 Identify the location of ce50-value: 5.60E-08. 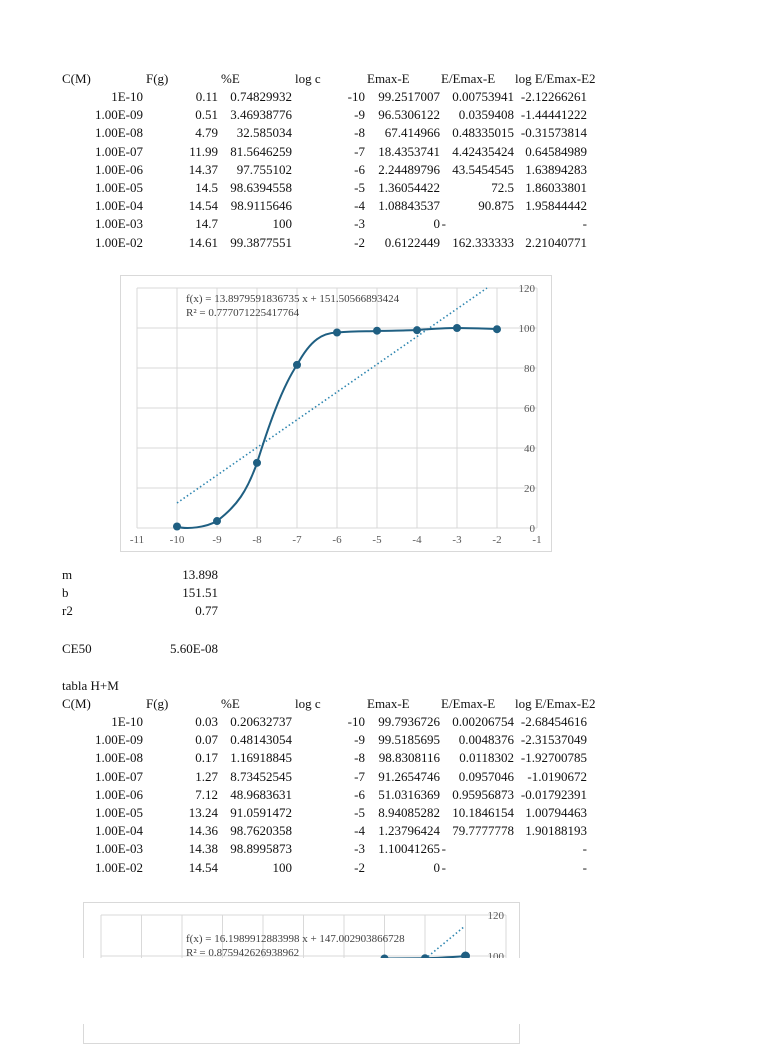
(193, 648).